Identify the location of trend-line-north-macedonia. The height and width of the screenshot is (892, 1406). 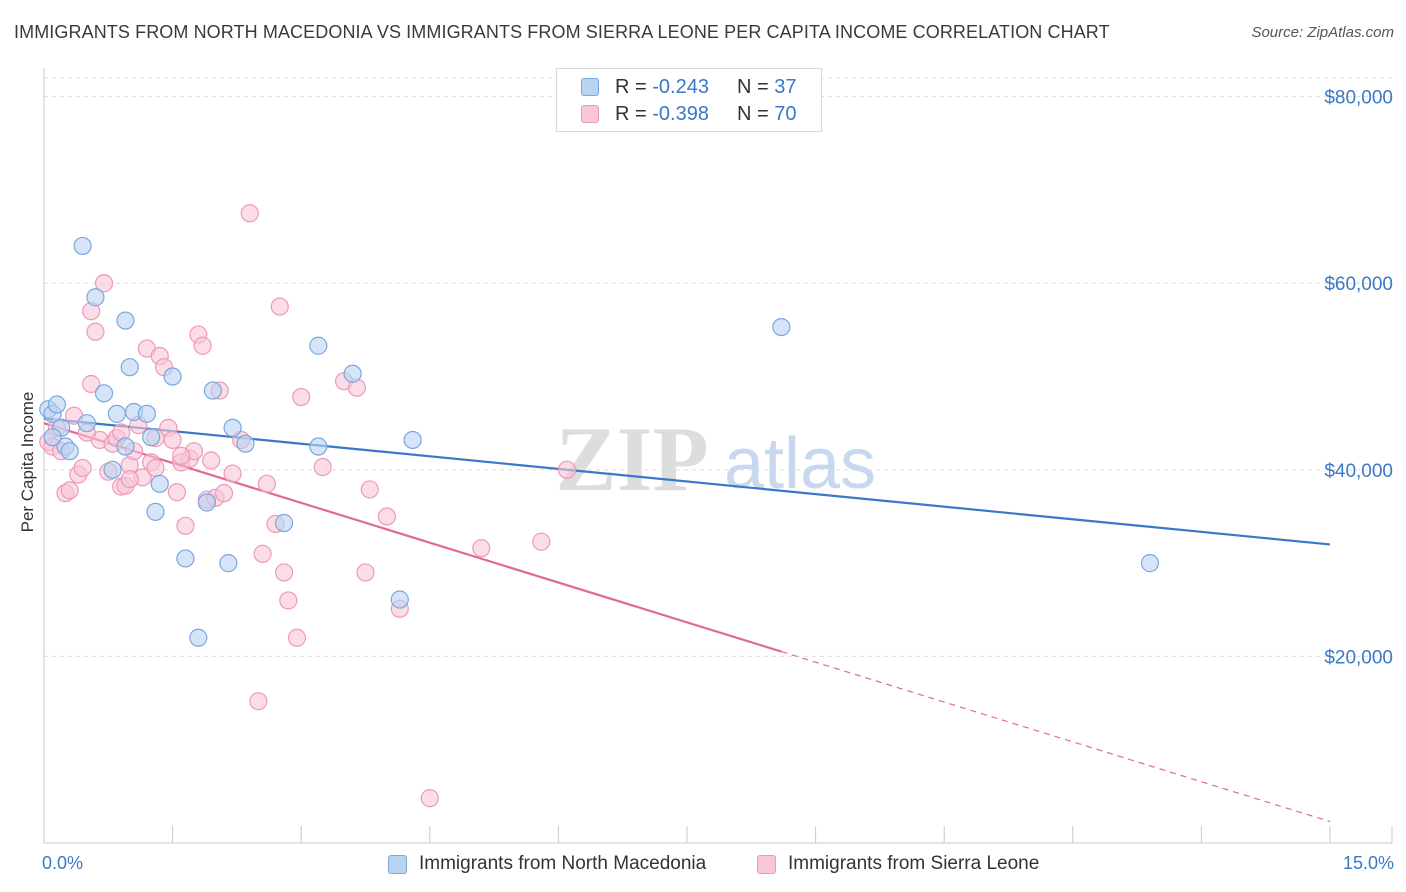
(687, 481).